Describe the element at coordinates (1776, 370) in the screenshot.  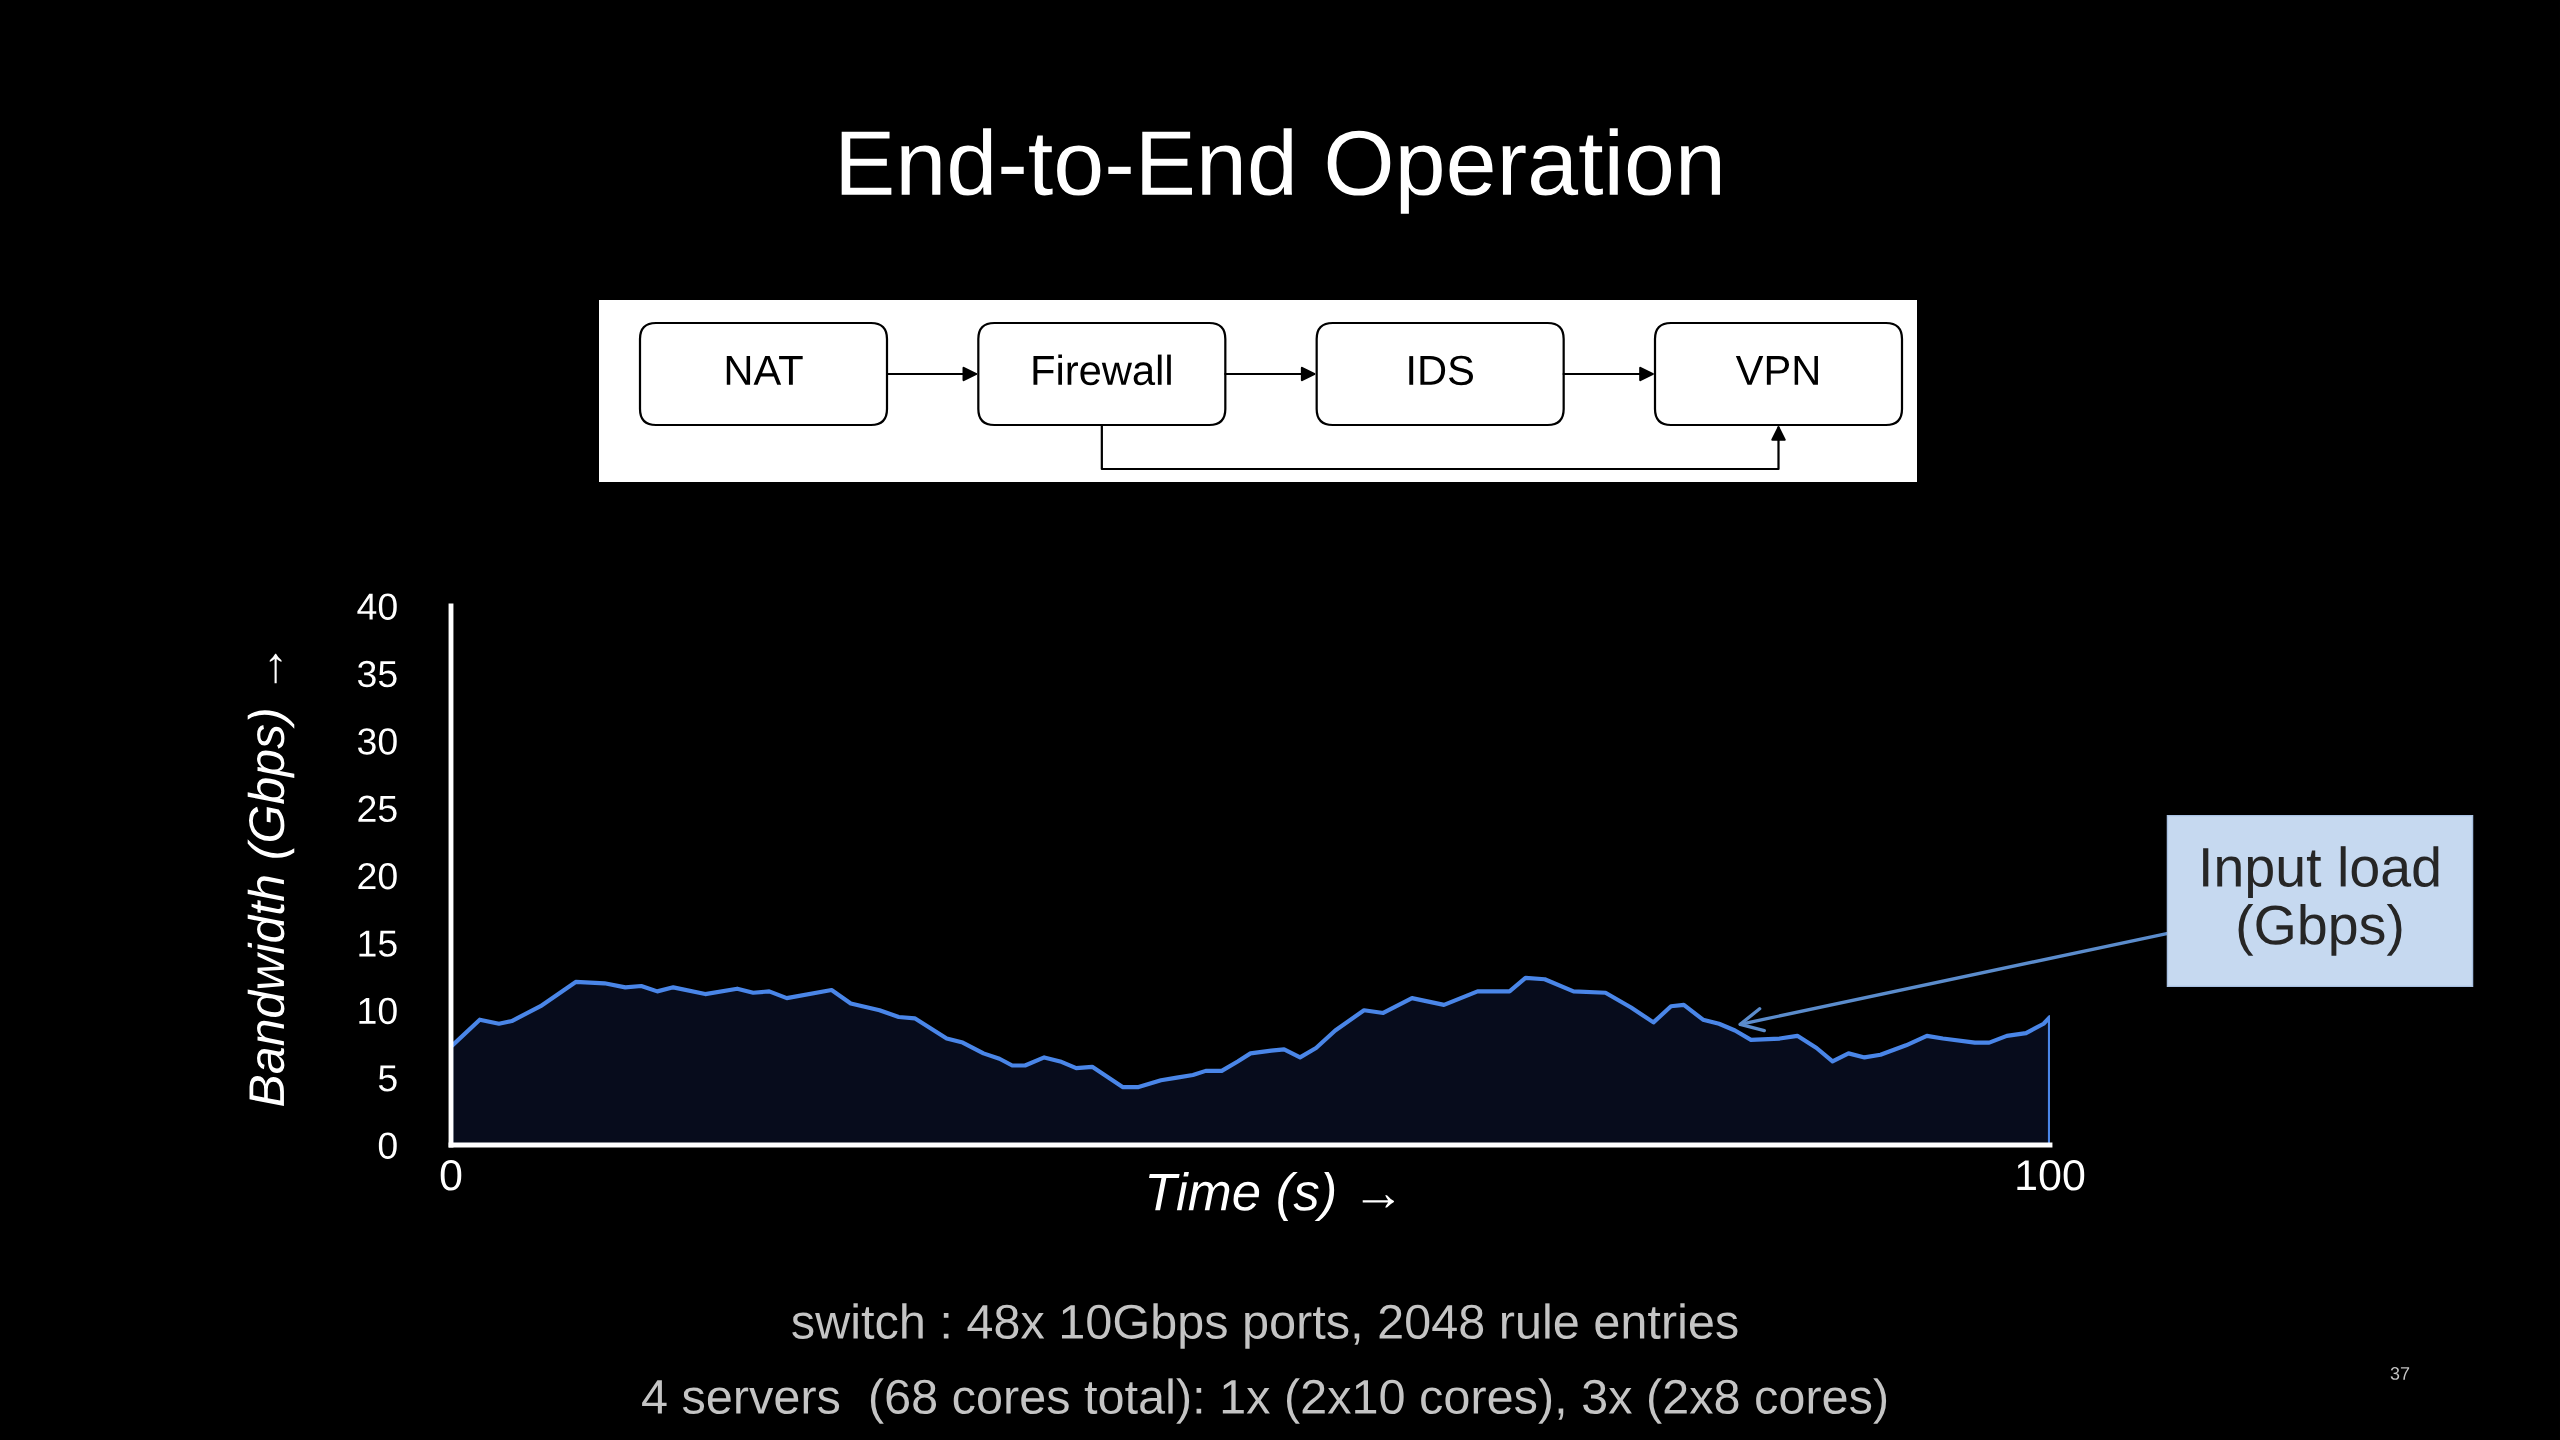
I see `text: VPN` at that location.